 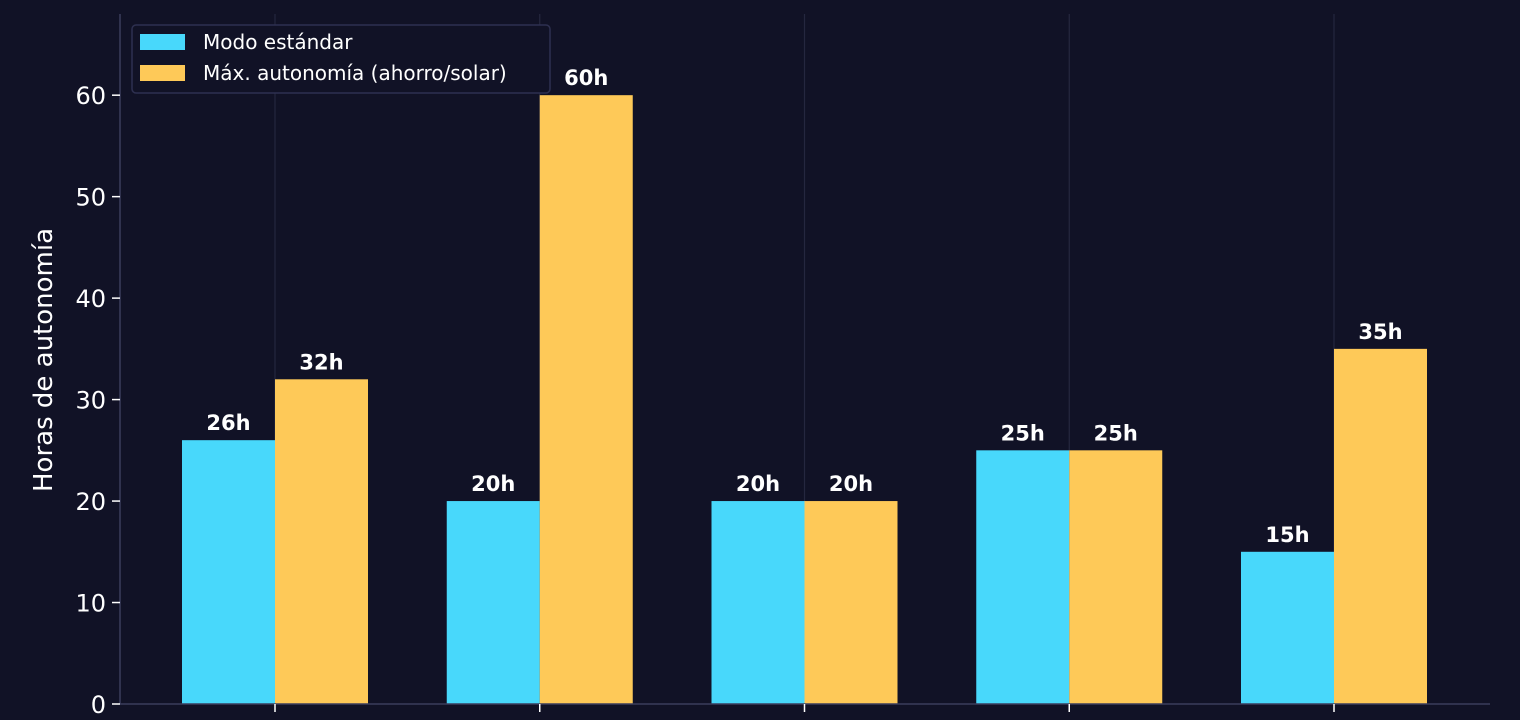 What do you see at coordinates (90, 299) in the screenshot?
I see `y-tick-label: 40` at bounding box center [90, 299].